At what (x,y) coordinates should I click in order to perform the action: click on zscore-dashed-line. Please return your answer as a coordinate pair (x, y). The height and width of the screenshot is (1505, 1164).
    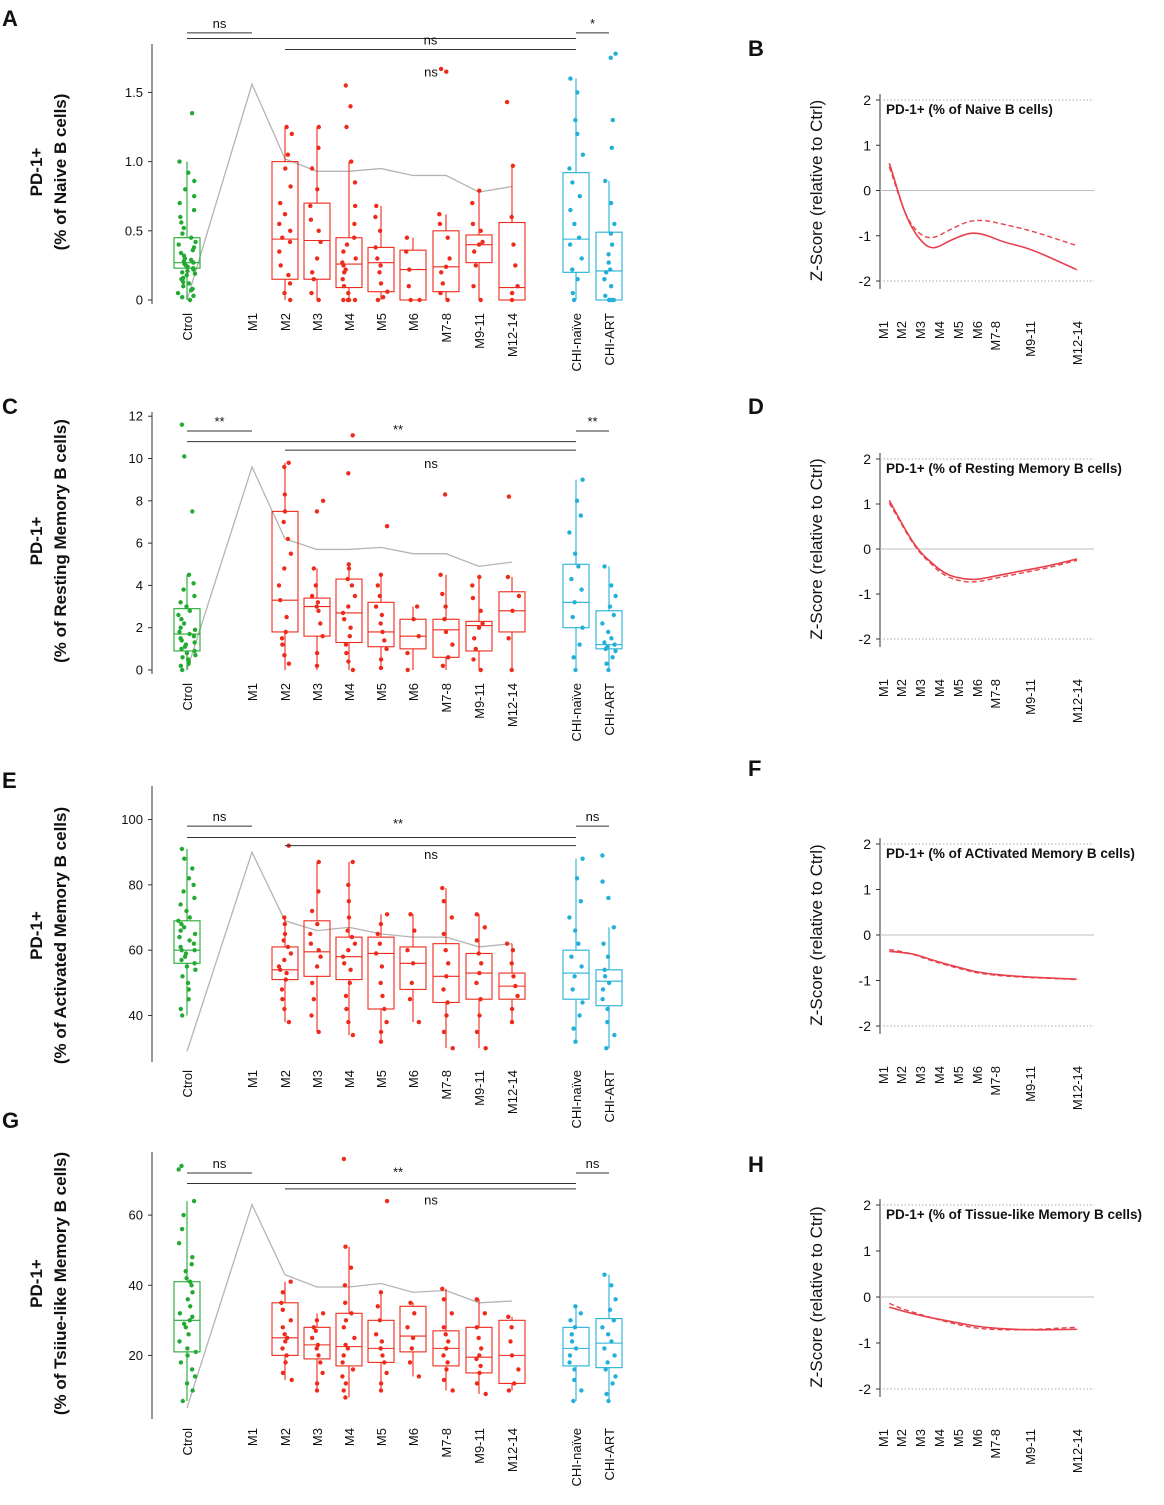
    Looking at the image, I should click on (983, 542).